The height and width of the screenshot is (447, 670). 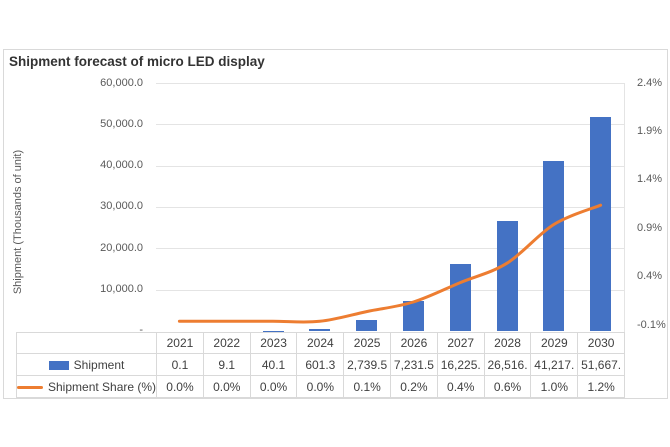 I want to click on row-label-text: Shipment, so click(x=99, y=364).